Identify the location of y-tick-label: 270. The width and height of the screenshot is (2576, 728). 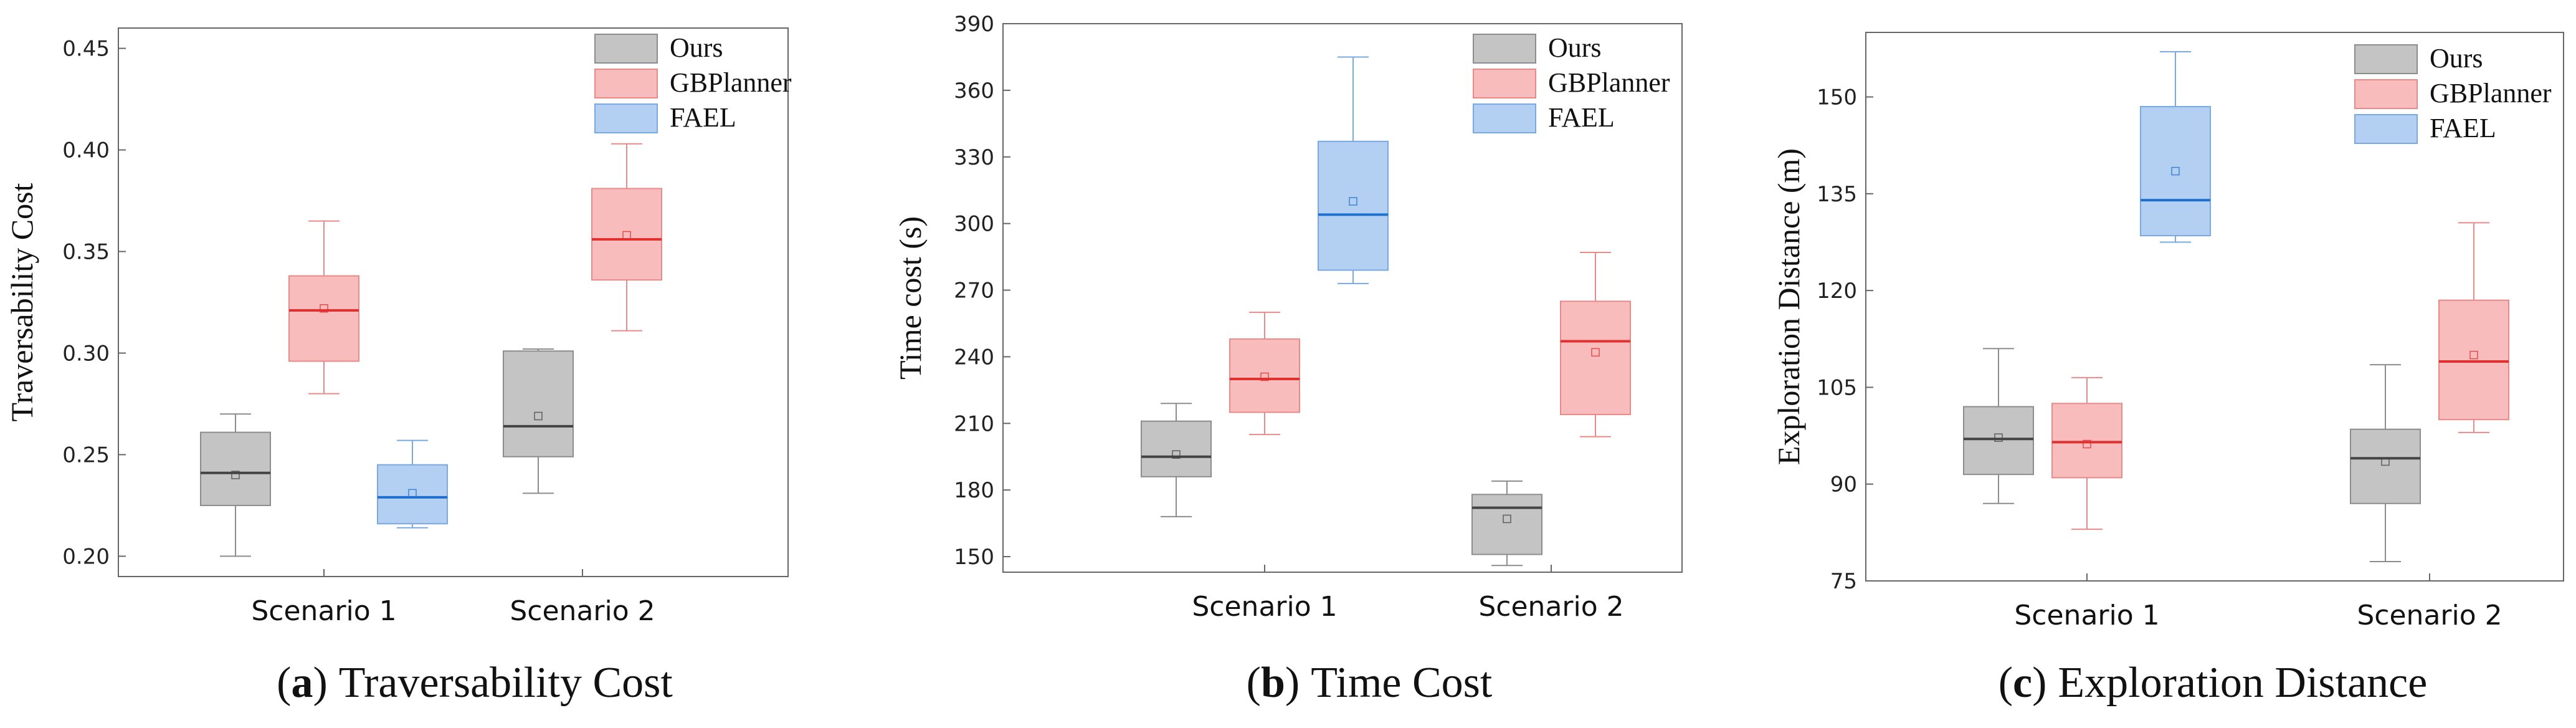
(974, 292).